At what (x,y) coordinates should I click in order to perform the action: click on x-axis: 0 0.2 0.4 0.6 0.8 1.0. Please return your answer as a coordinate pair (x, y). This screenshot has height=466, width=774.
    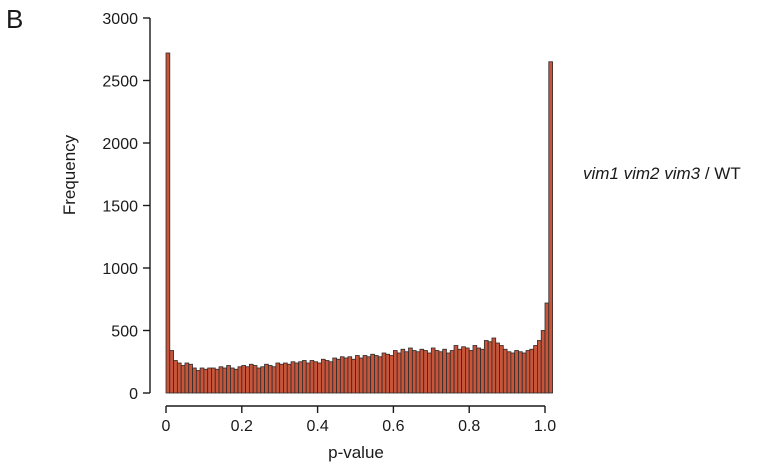
    Looking at the image, I should click on (359, 420).